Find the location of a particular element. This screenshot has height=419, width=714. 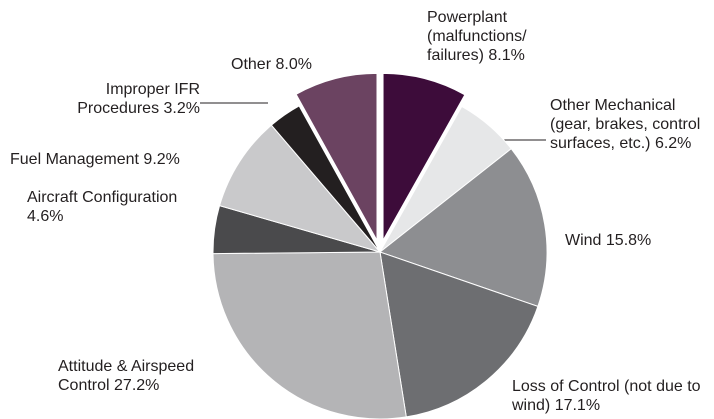

value-label: 15.8% is located at coordinates (628, 240).